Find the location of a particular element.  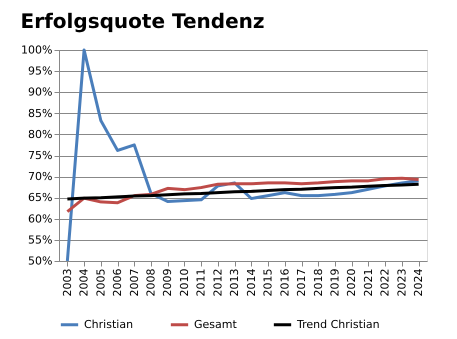

legend-label: Christian is located at coordinates (109, 324).